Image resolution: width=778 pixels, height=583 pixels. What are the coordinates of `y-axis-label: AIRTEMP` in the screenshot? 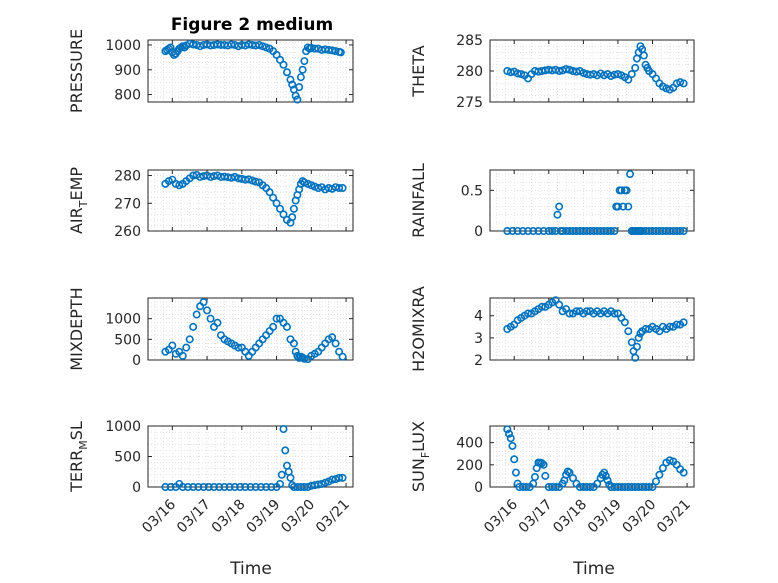 It's located at (78, 200).